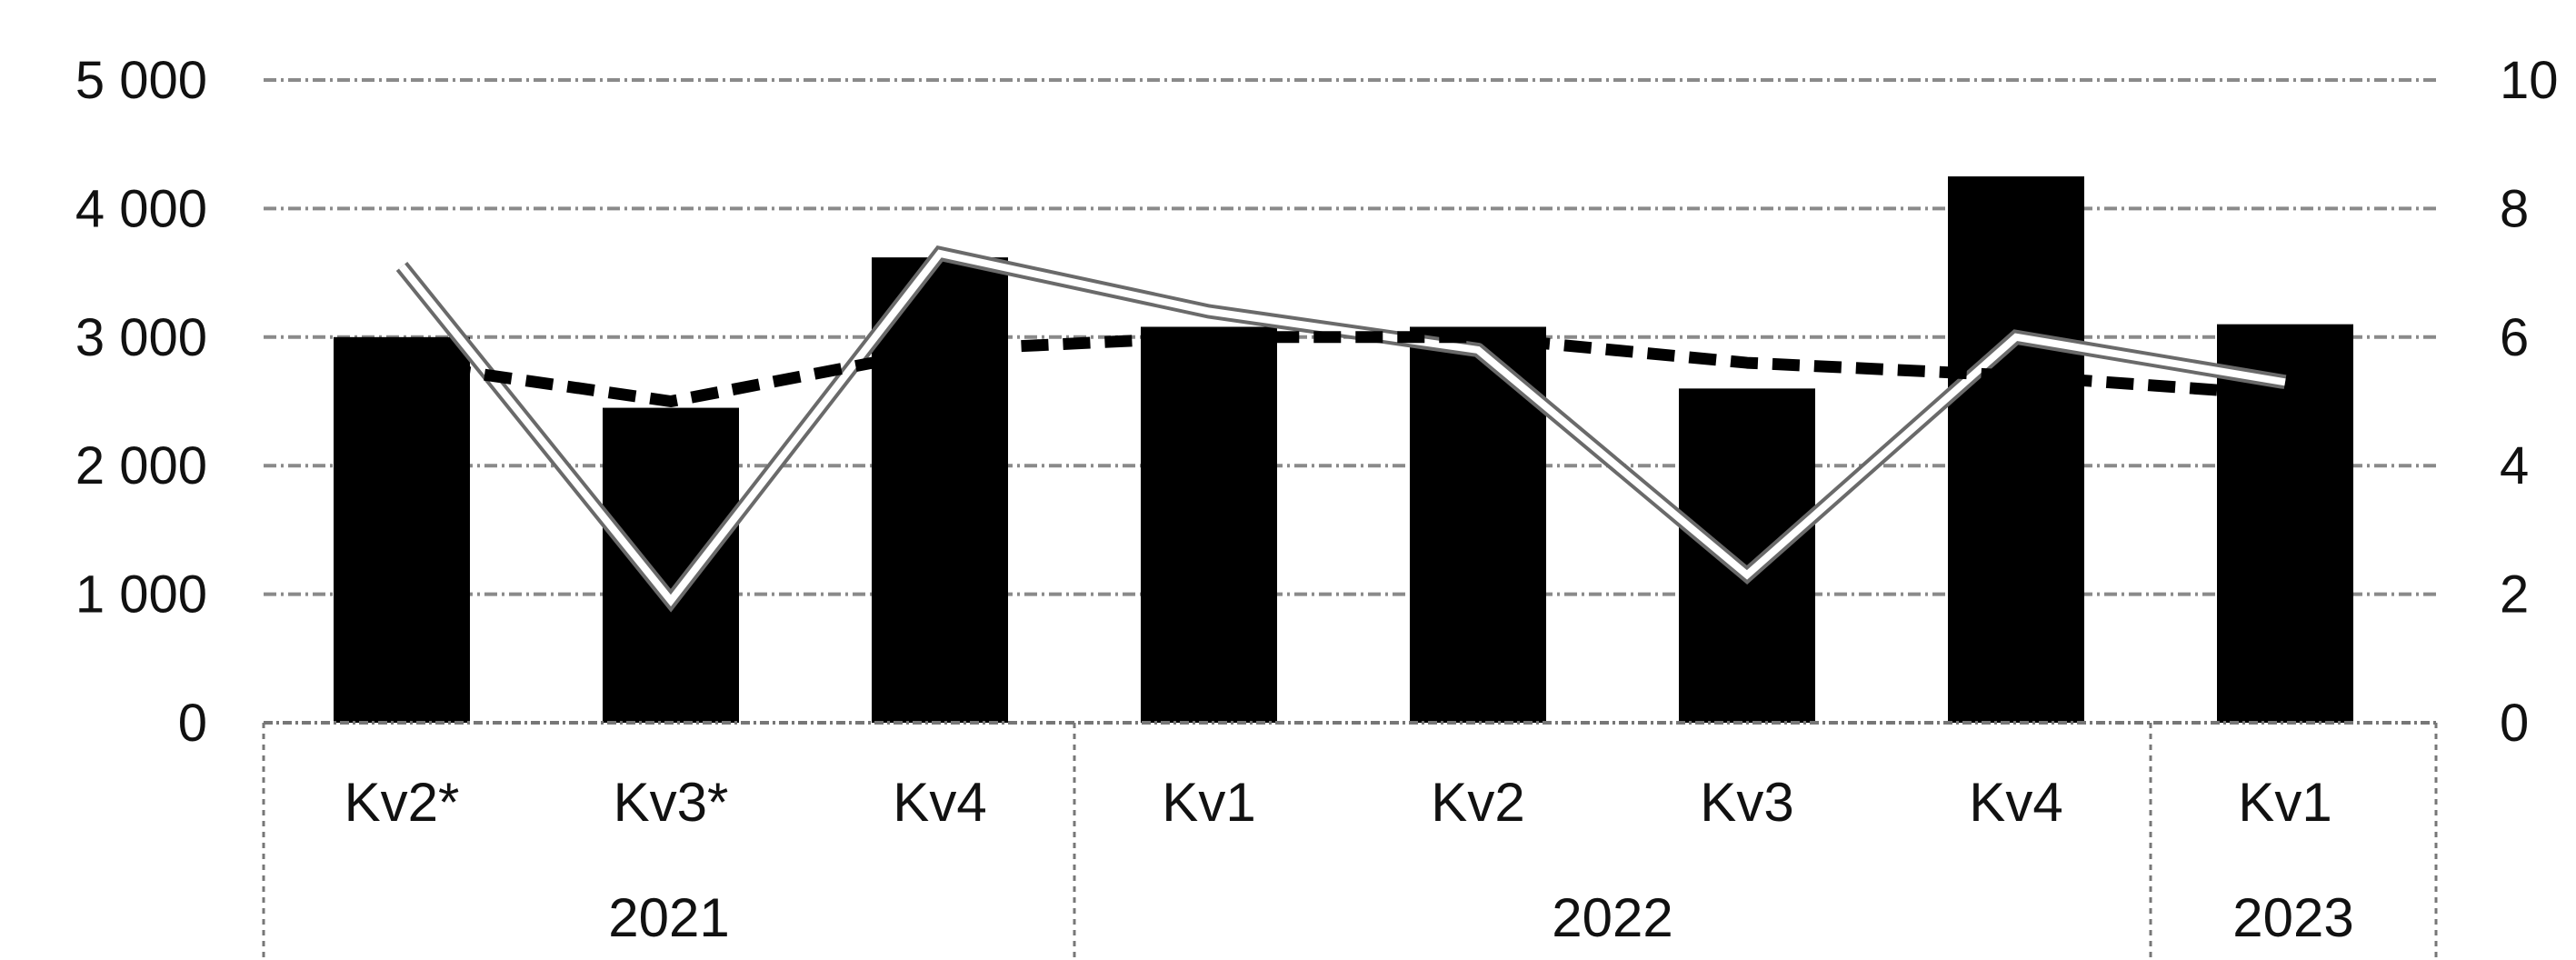 This screenshot has width=2576, height=960. Describe the element at coordinates (192, 723) in the screenshot. I see `y-left-tick-label: 0` at that location.